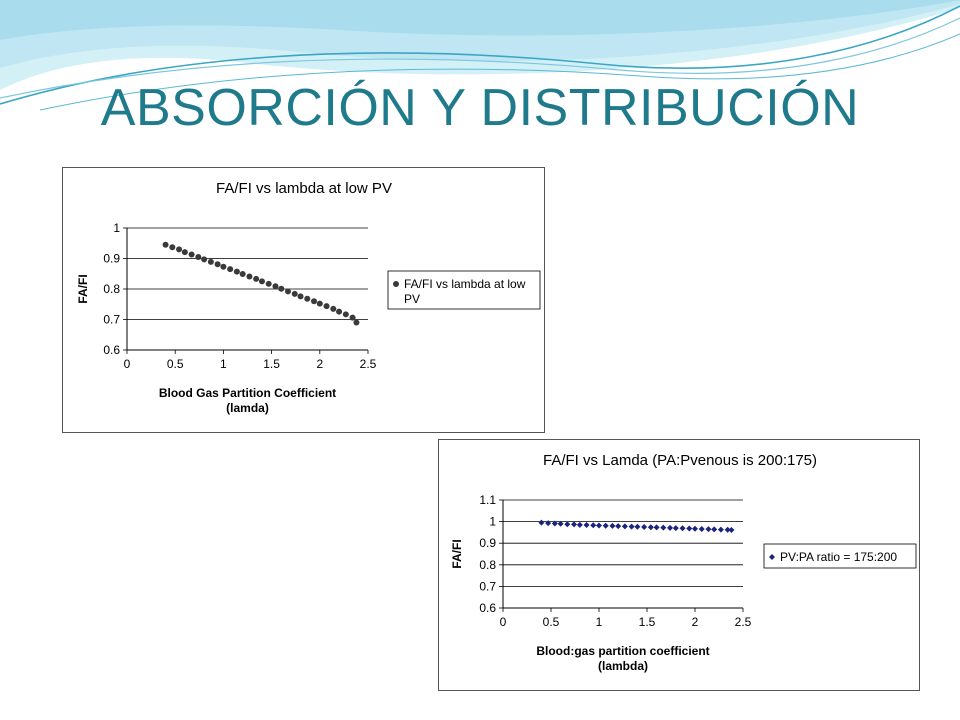 The height and width of the screenshot is (720, 960). What do you see at coordinates (622, 651) in the screenshot?
I see `x-axis-label: Blood:gas partition coefficient` at bounding box center [622, 651].